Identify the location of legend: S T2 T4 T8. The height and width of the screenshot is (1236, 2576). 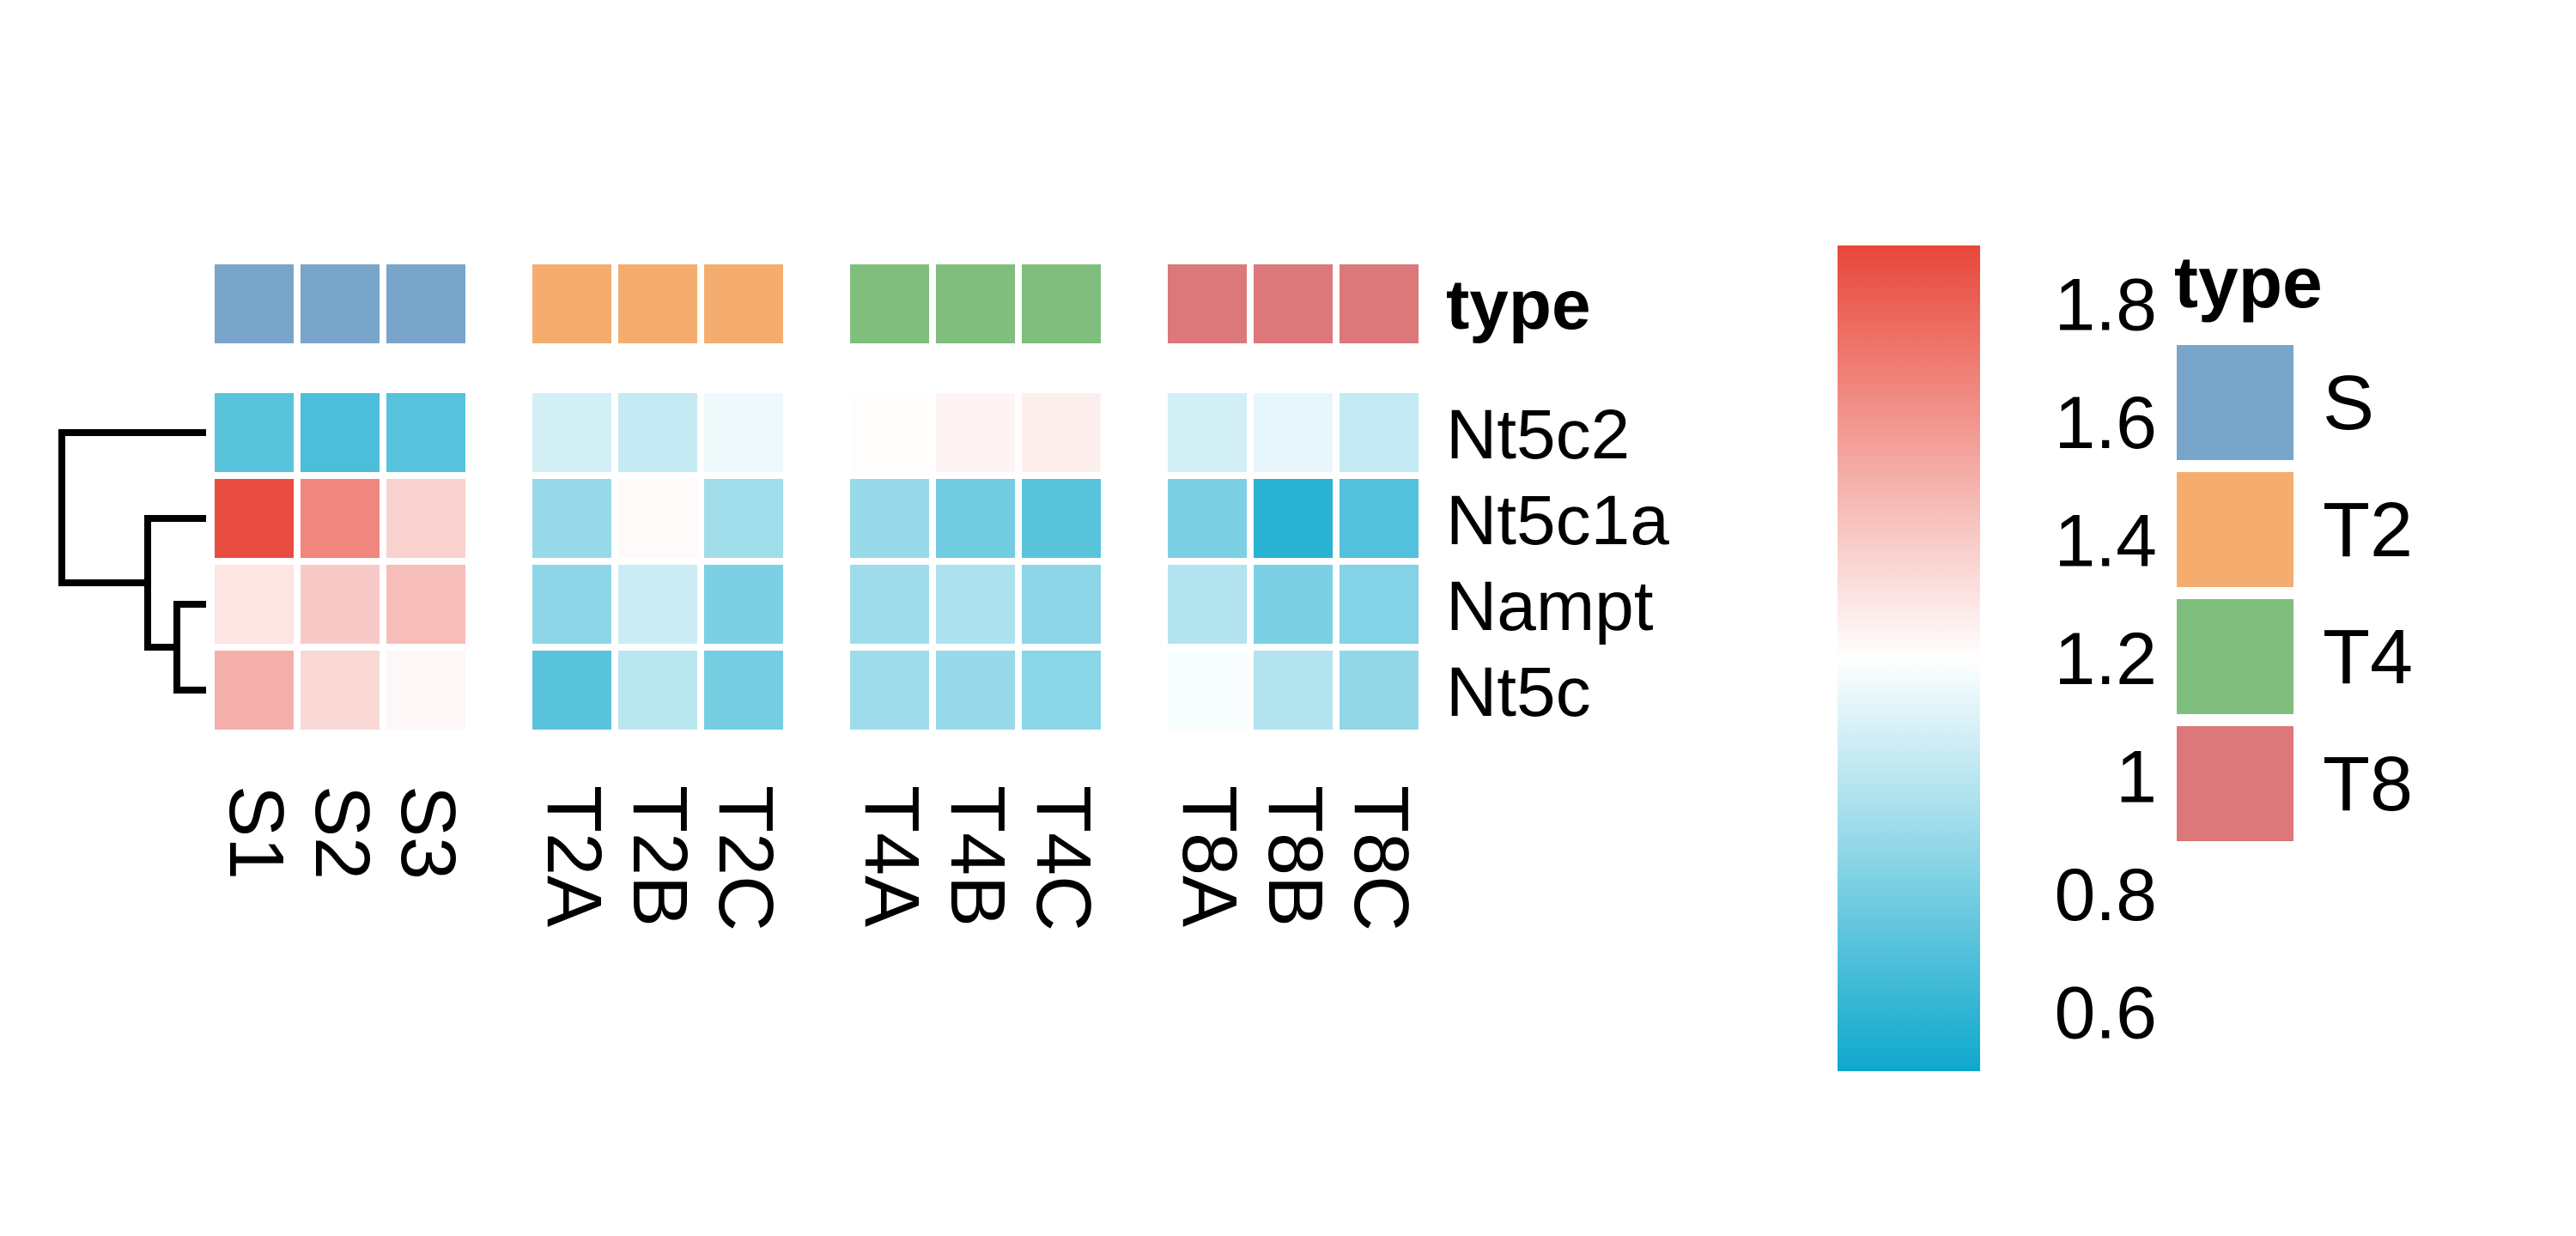
(2295, 593).